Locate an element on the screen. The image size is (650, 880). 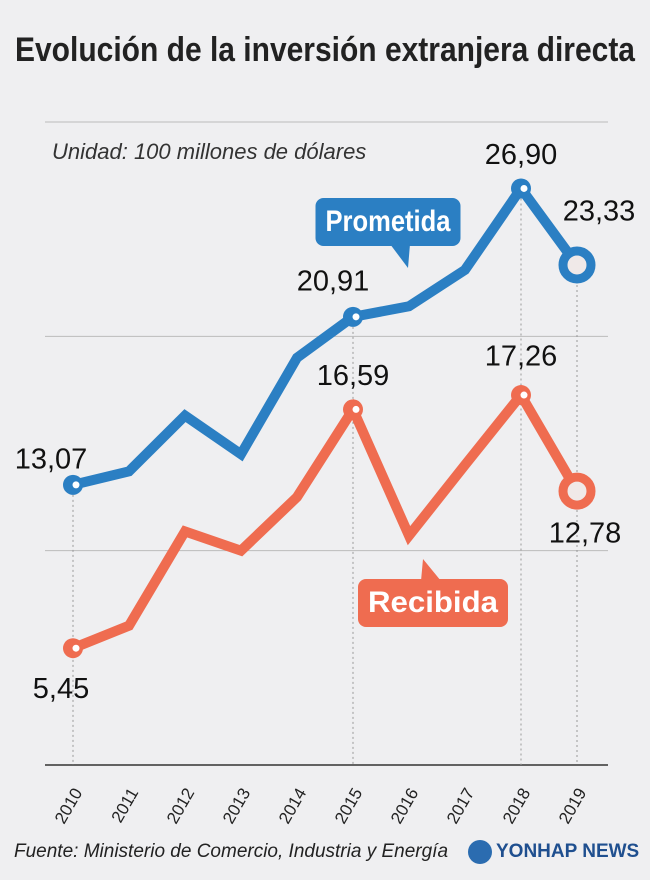
value-label: 5,45 is located at coordinates (61, 689).